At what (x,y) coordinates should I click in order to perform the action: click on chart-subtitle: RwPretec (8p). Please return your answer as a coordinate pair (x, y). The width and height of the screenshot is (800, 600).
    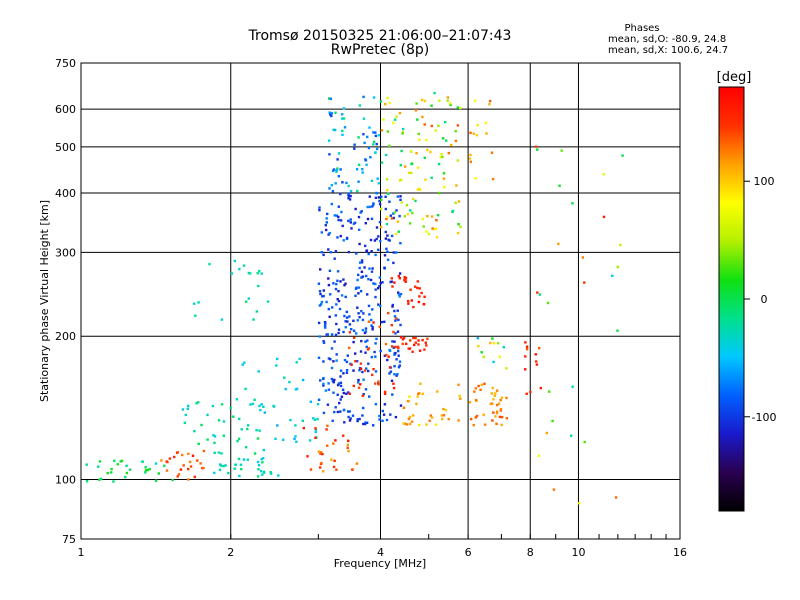
    Looking at the image, I should click on (380, 50).